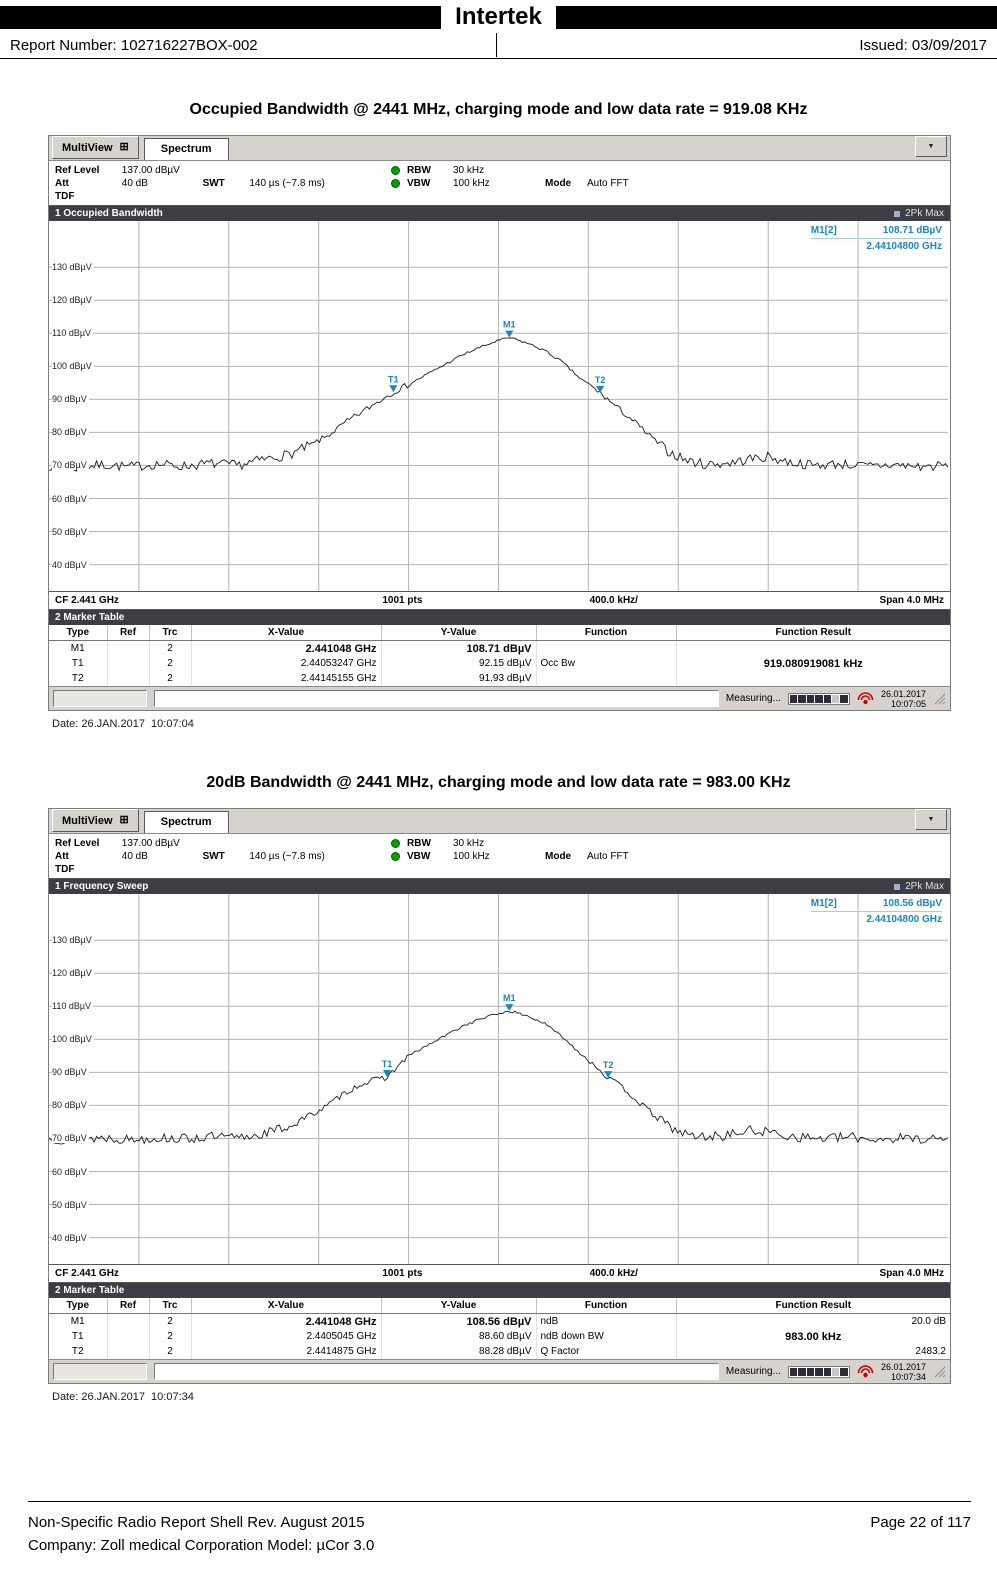  Describe the element at coordinates (509, 325) in the screenshot. I see `svg-text: M1` at that location.